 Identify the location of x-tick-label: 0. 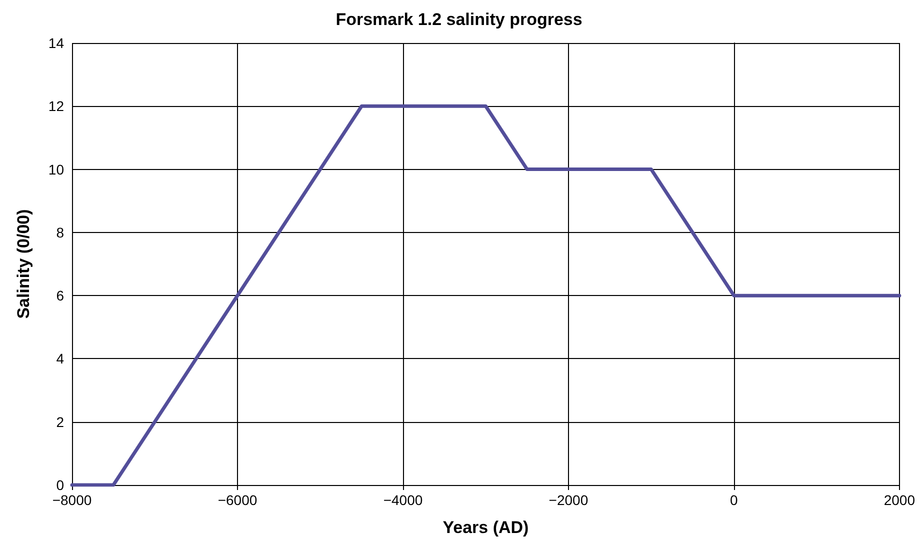
(734, 500).